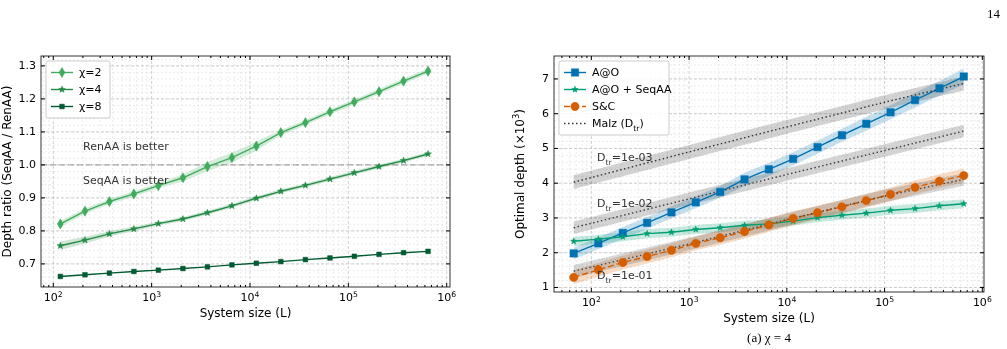 This screenshot has height=349, width=1007. What do you see at coordinates (27, 65) in the screenshot?
I see `y-tick-label: 1.3` at bounding box center [27, 65].